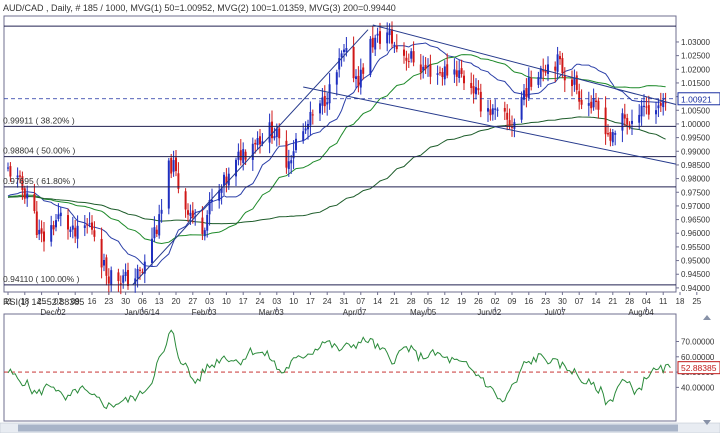 This screenshot has width=720, height=438. Describe the element at coordinates (204, 312) in the screenshot. I see `month-label: Feb/03` at that location.